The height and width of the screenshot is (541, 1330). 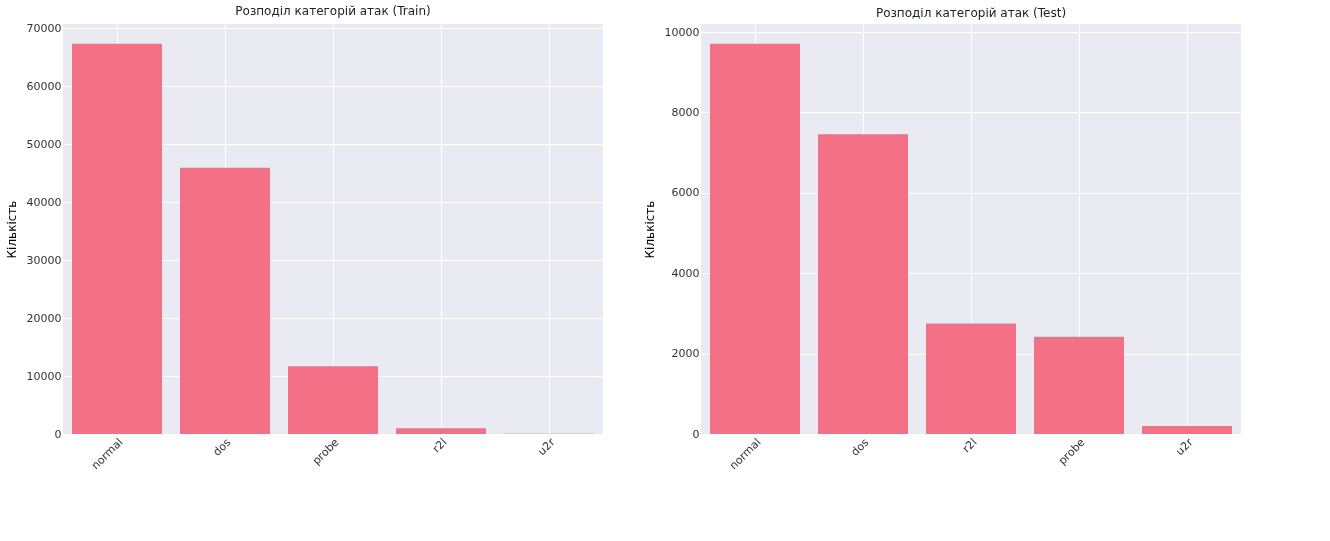 I want to click on y-tick-label: 30000, so click(x=44, y=260).